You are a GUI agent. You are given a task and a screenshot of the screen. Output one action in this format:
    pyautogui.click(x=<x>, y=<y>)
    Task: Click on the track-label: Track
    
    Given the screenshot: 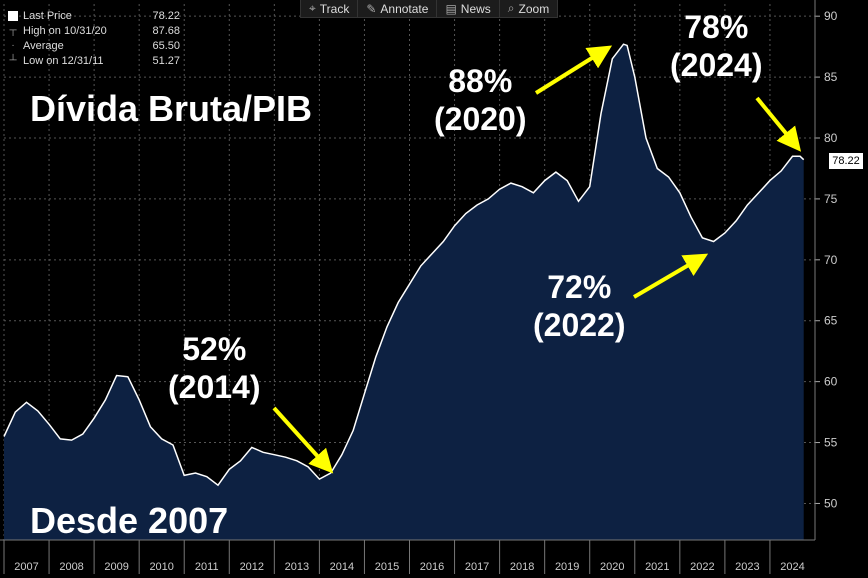 What is the action you would take?
    pyautogui.click(x=334, y=8)
    